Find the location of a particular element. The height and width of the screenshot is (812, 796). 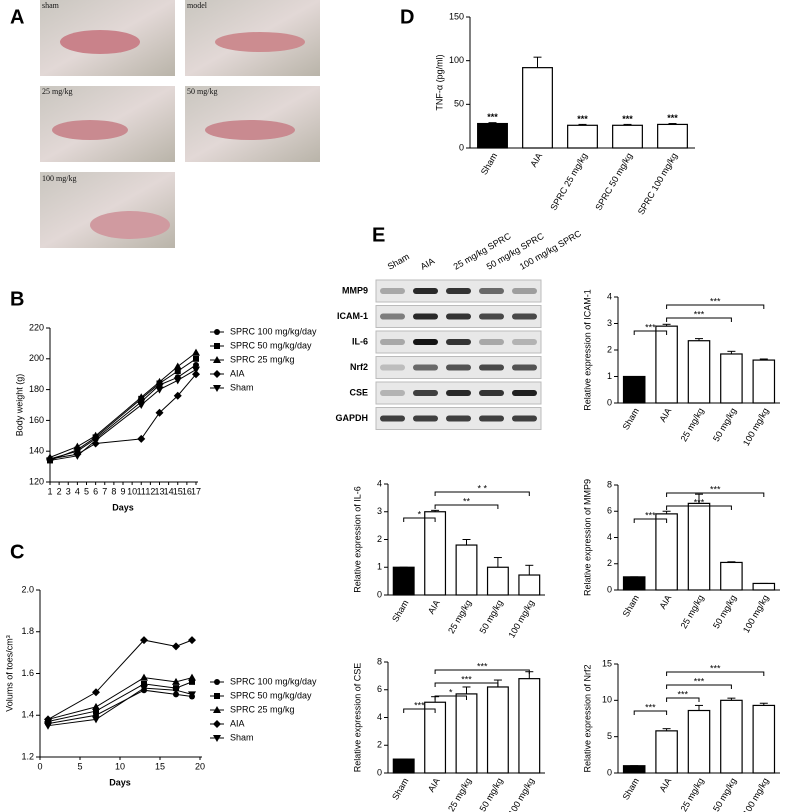

x-axis-label: Days is located at coordinates (120, 782).